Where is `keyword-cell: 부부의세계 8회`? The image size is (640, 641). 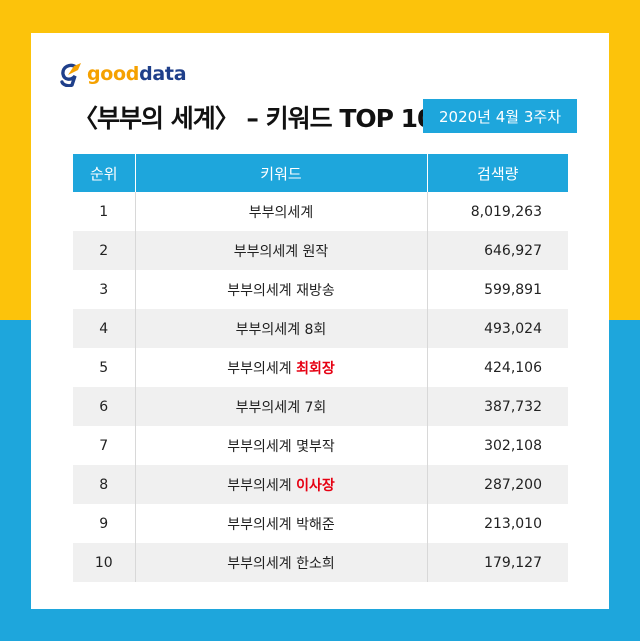
keyword-cell: 부부의세계 8회 is located at coordinates (281, 328).